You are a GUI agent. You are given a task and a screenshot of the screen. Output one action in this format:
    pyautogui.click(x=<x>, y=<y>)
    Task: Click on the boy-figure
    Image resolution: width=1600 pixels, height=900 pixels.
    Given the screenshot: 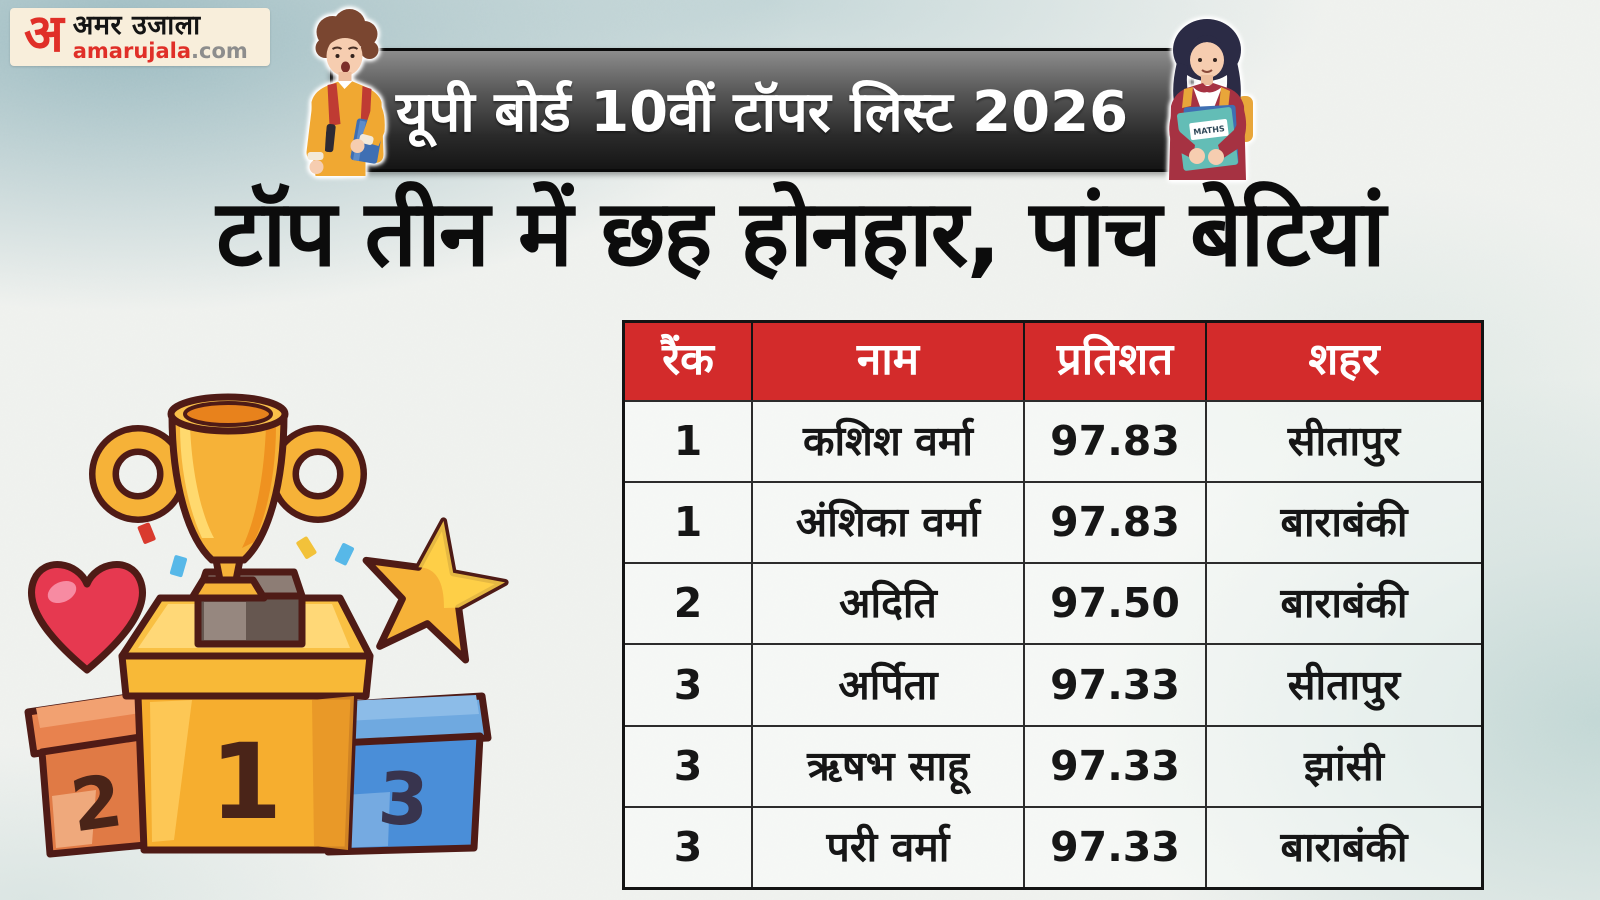 What is the action you would take?
    pyautogui.click(x=345, y=92)
    